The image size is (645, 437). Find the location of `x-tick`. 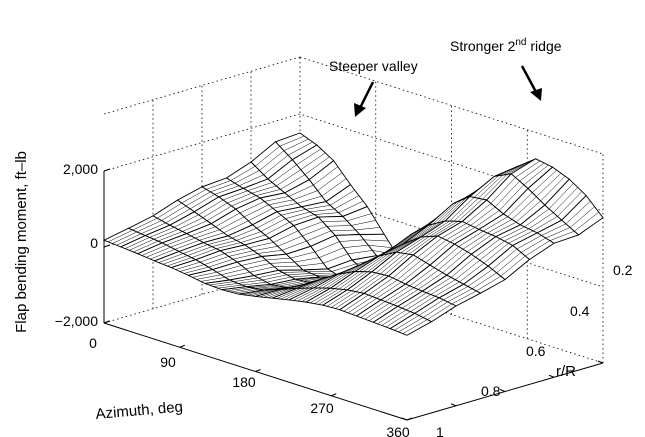

x-tick is located at coordinates (409, 419).